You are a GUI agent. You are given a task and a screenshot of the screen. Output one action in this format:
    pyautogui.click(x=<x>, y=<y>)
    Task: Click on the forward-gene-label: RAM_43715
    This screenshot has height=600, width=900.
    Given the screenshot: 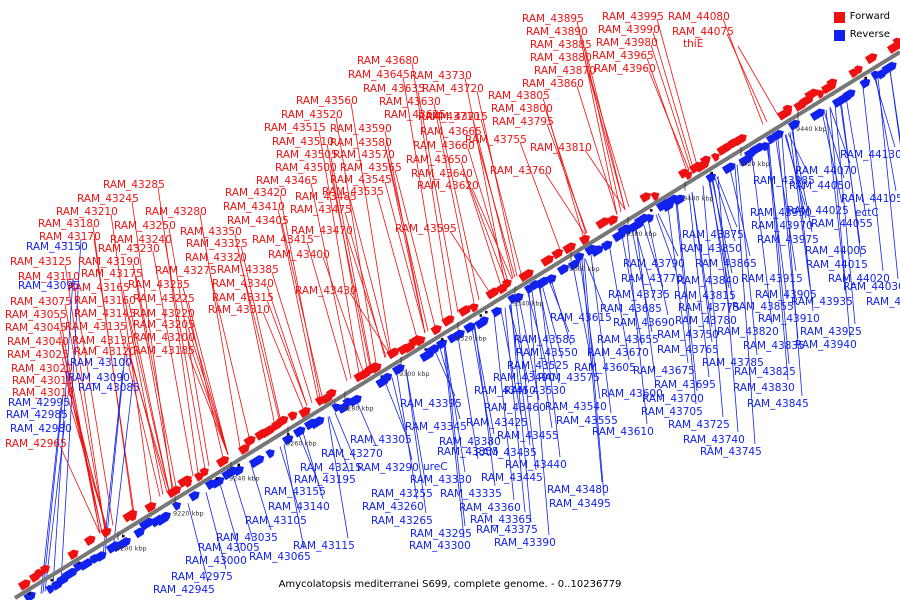 What is the action you would take?
    pyautogui.click(x=457, y=117)
    